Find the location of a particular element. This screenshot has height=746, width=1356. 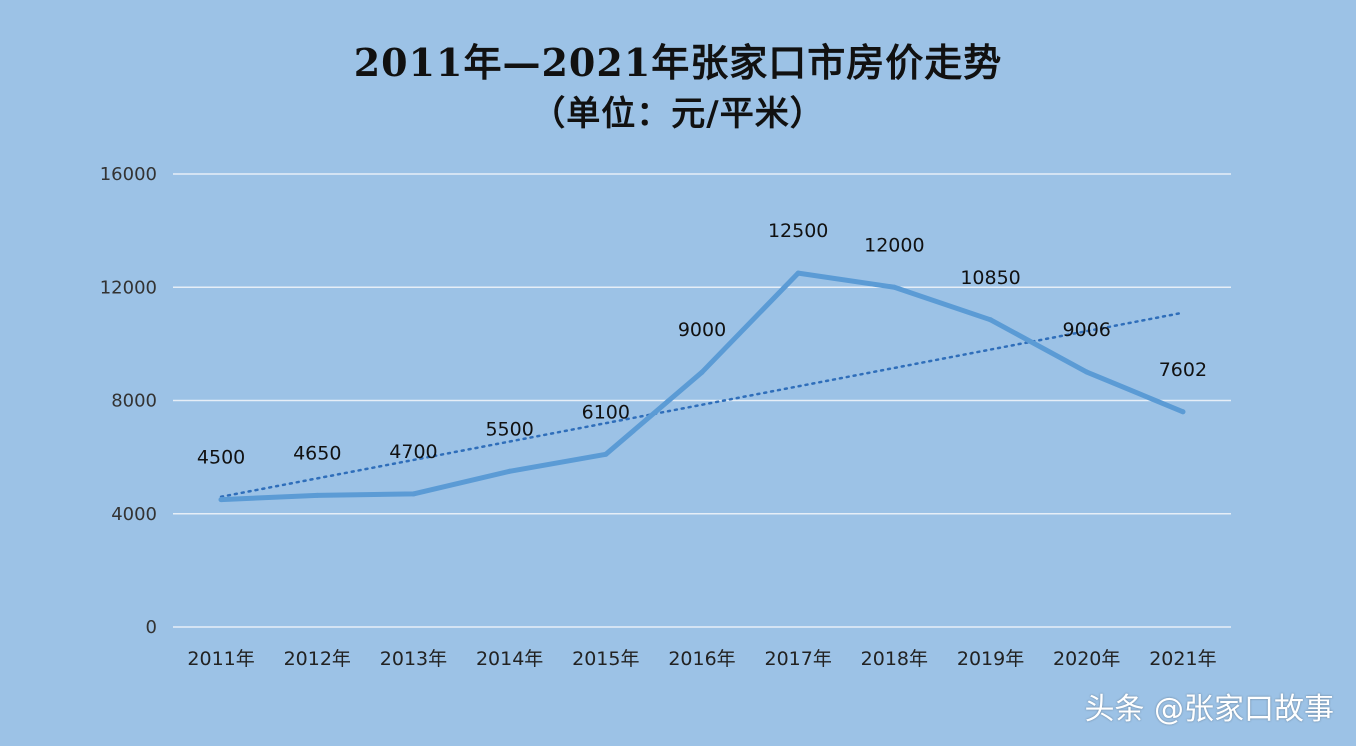

data-label: 10850 is located at coordinates (990, 278).